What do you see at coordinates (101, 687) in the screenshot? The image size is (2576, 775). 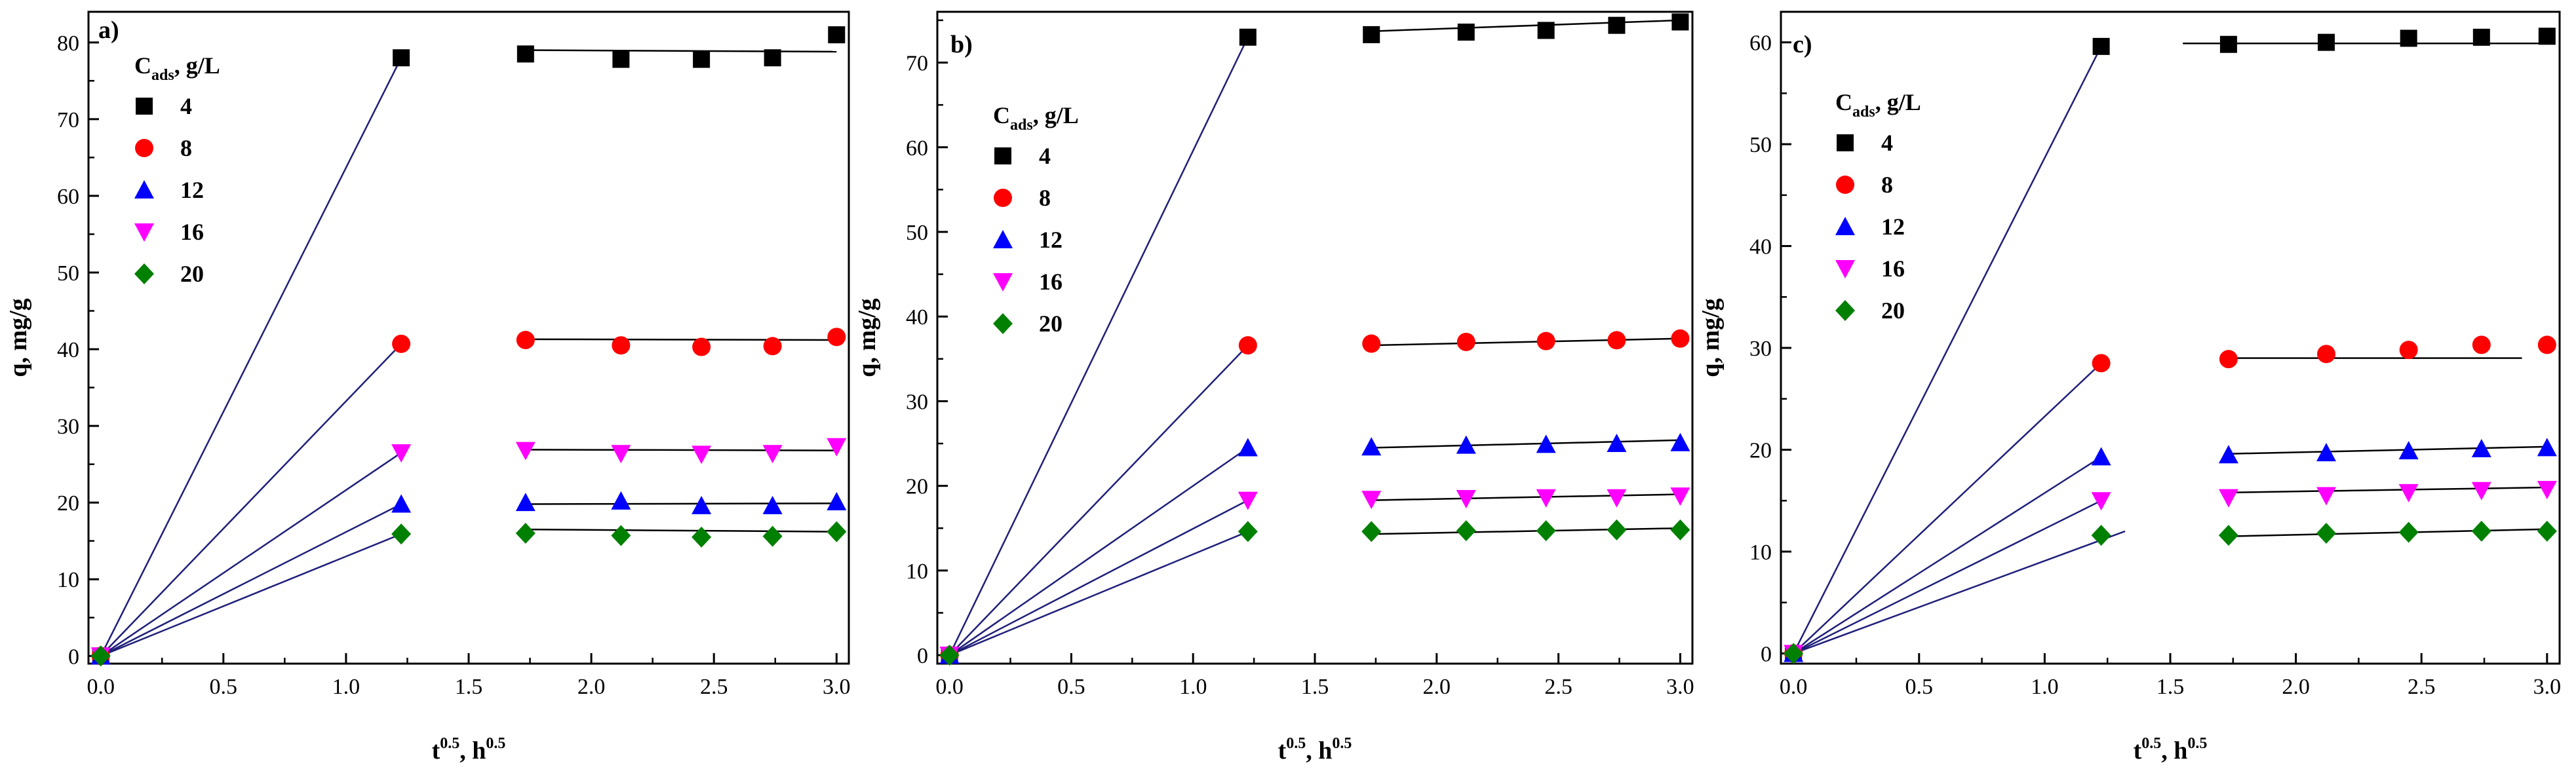 I see `x-tick-label: 0.0` at bounding box center [101, 687].